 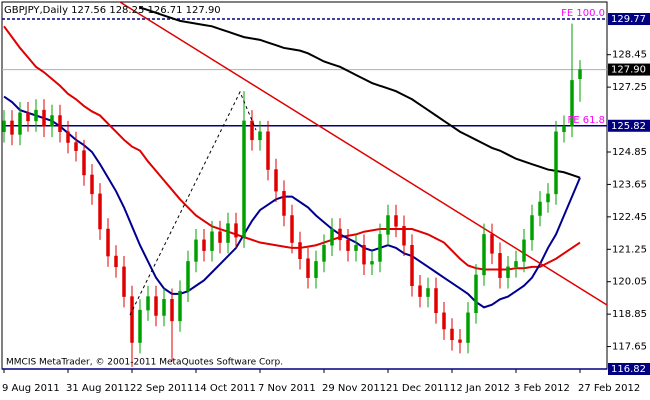 I want to click on y-tick-label: 117.65, so click(x=629, y=347).